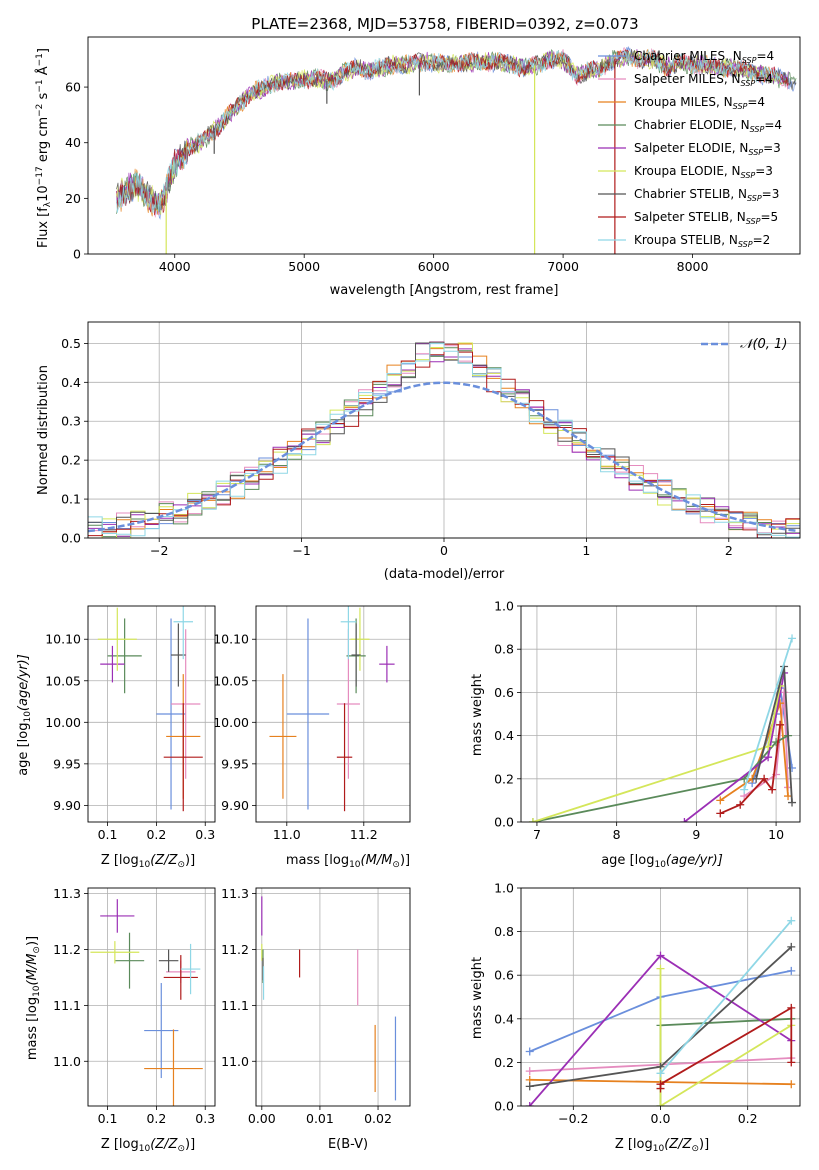 This screenshot has height=1170, width=819. I want to click on mass-vs-ebv-xlabel: E(B-V), so click(348, 1144).